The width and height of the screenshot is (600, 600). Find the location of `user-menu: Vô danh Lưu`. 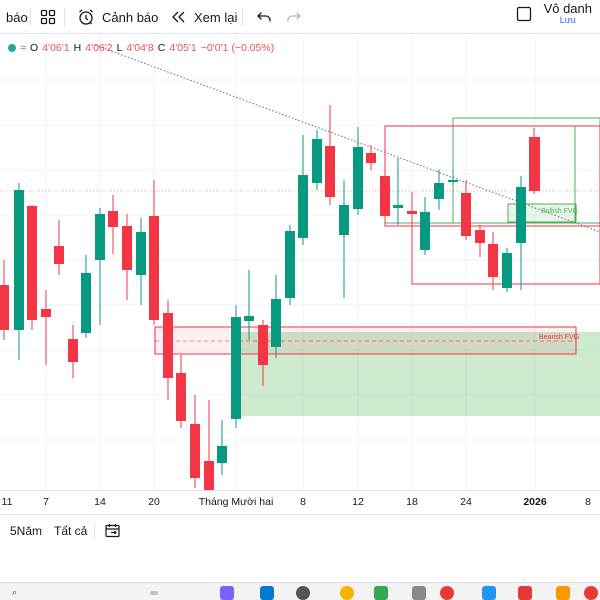

user-menu: Vô danh Lưu is located at coordinates (553, 13).